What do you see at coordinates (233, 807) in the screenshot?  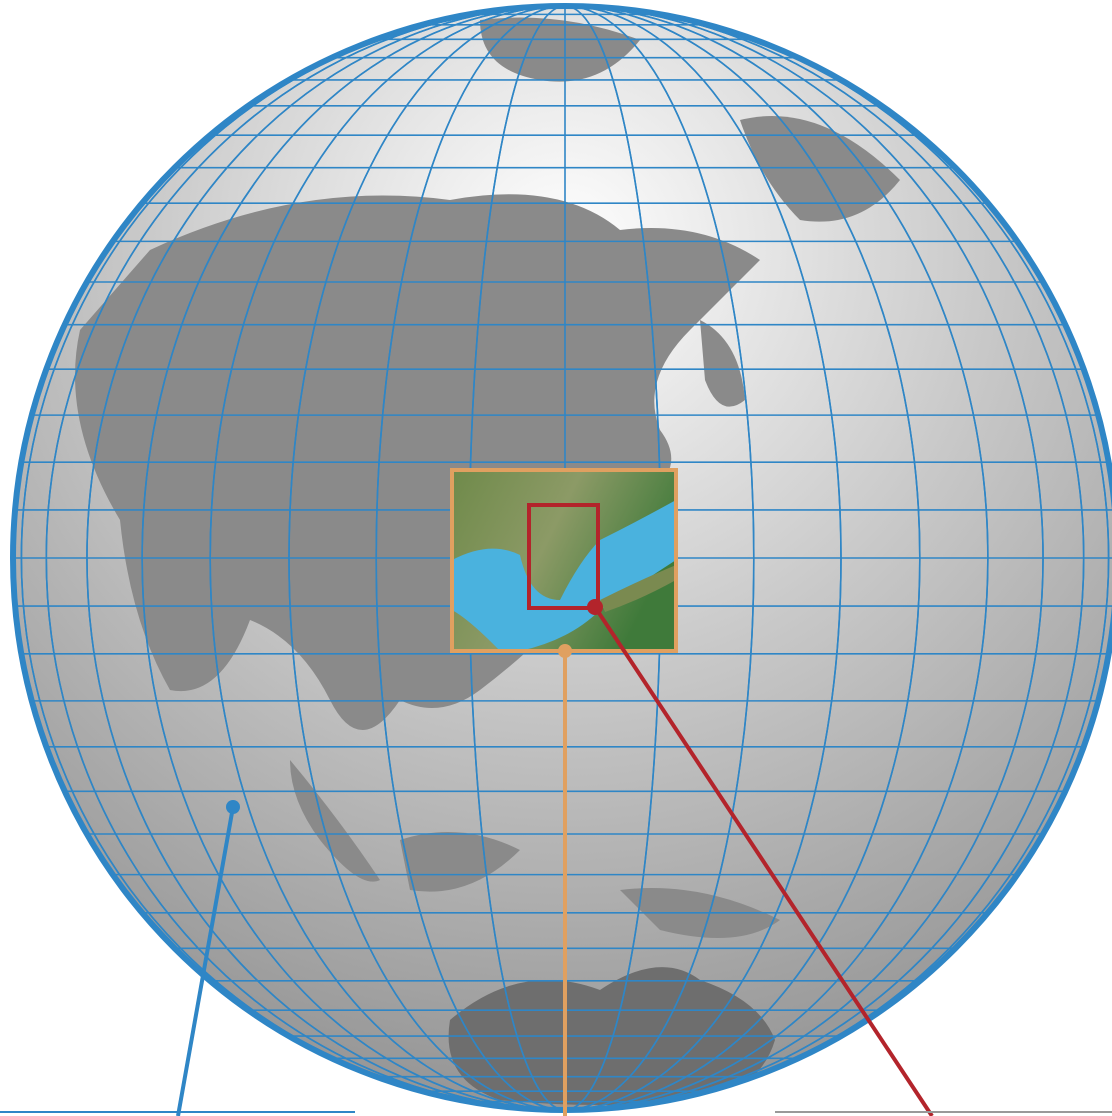 I see `globe-leader-dot` at bounding box center [233, 807].